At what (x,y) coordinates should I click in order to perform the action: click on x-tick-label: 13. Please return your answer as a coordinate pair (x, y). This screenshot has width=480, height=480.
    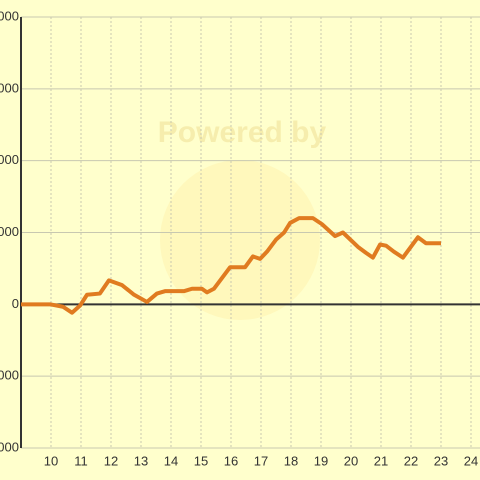
    Looking at the image, I should click on (141, 460).